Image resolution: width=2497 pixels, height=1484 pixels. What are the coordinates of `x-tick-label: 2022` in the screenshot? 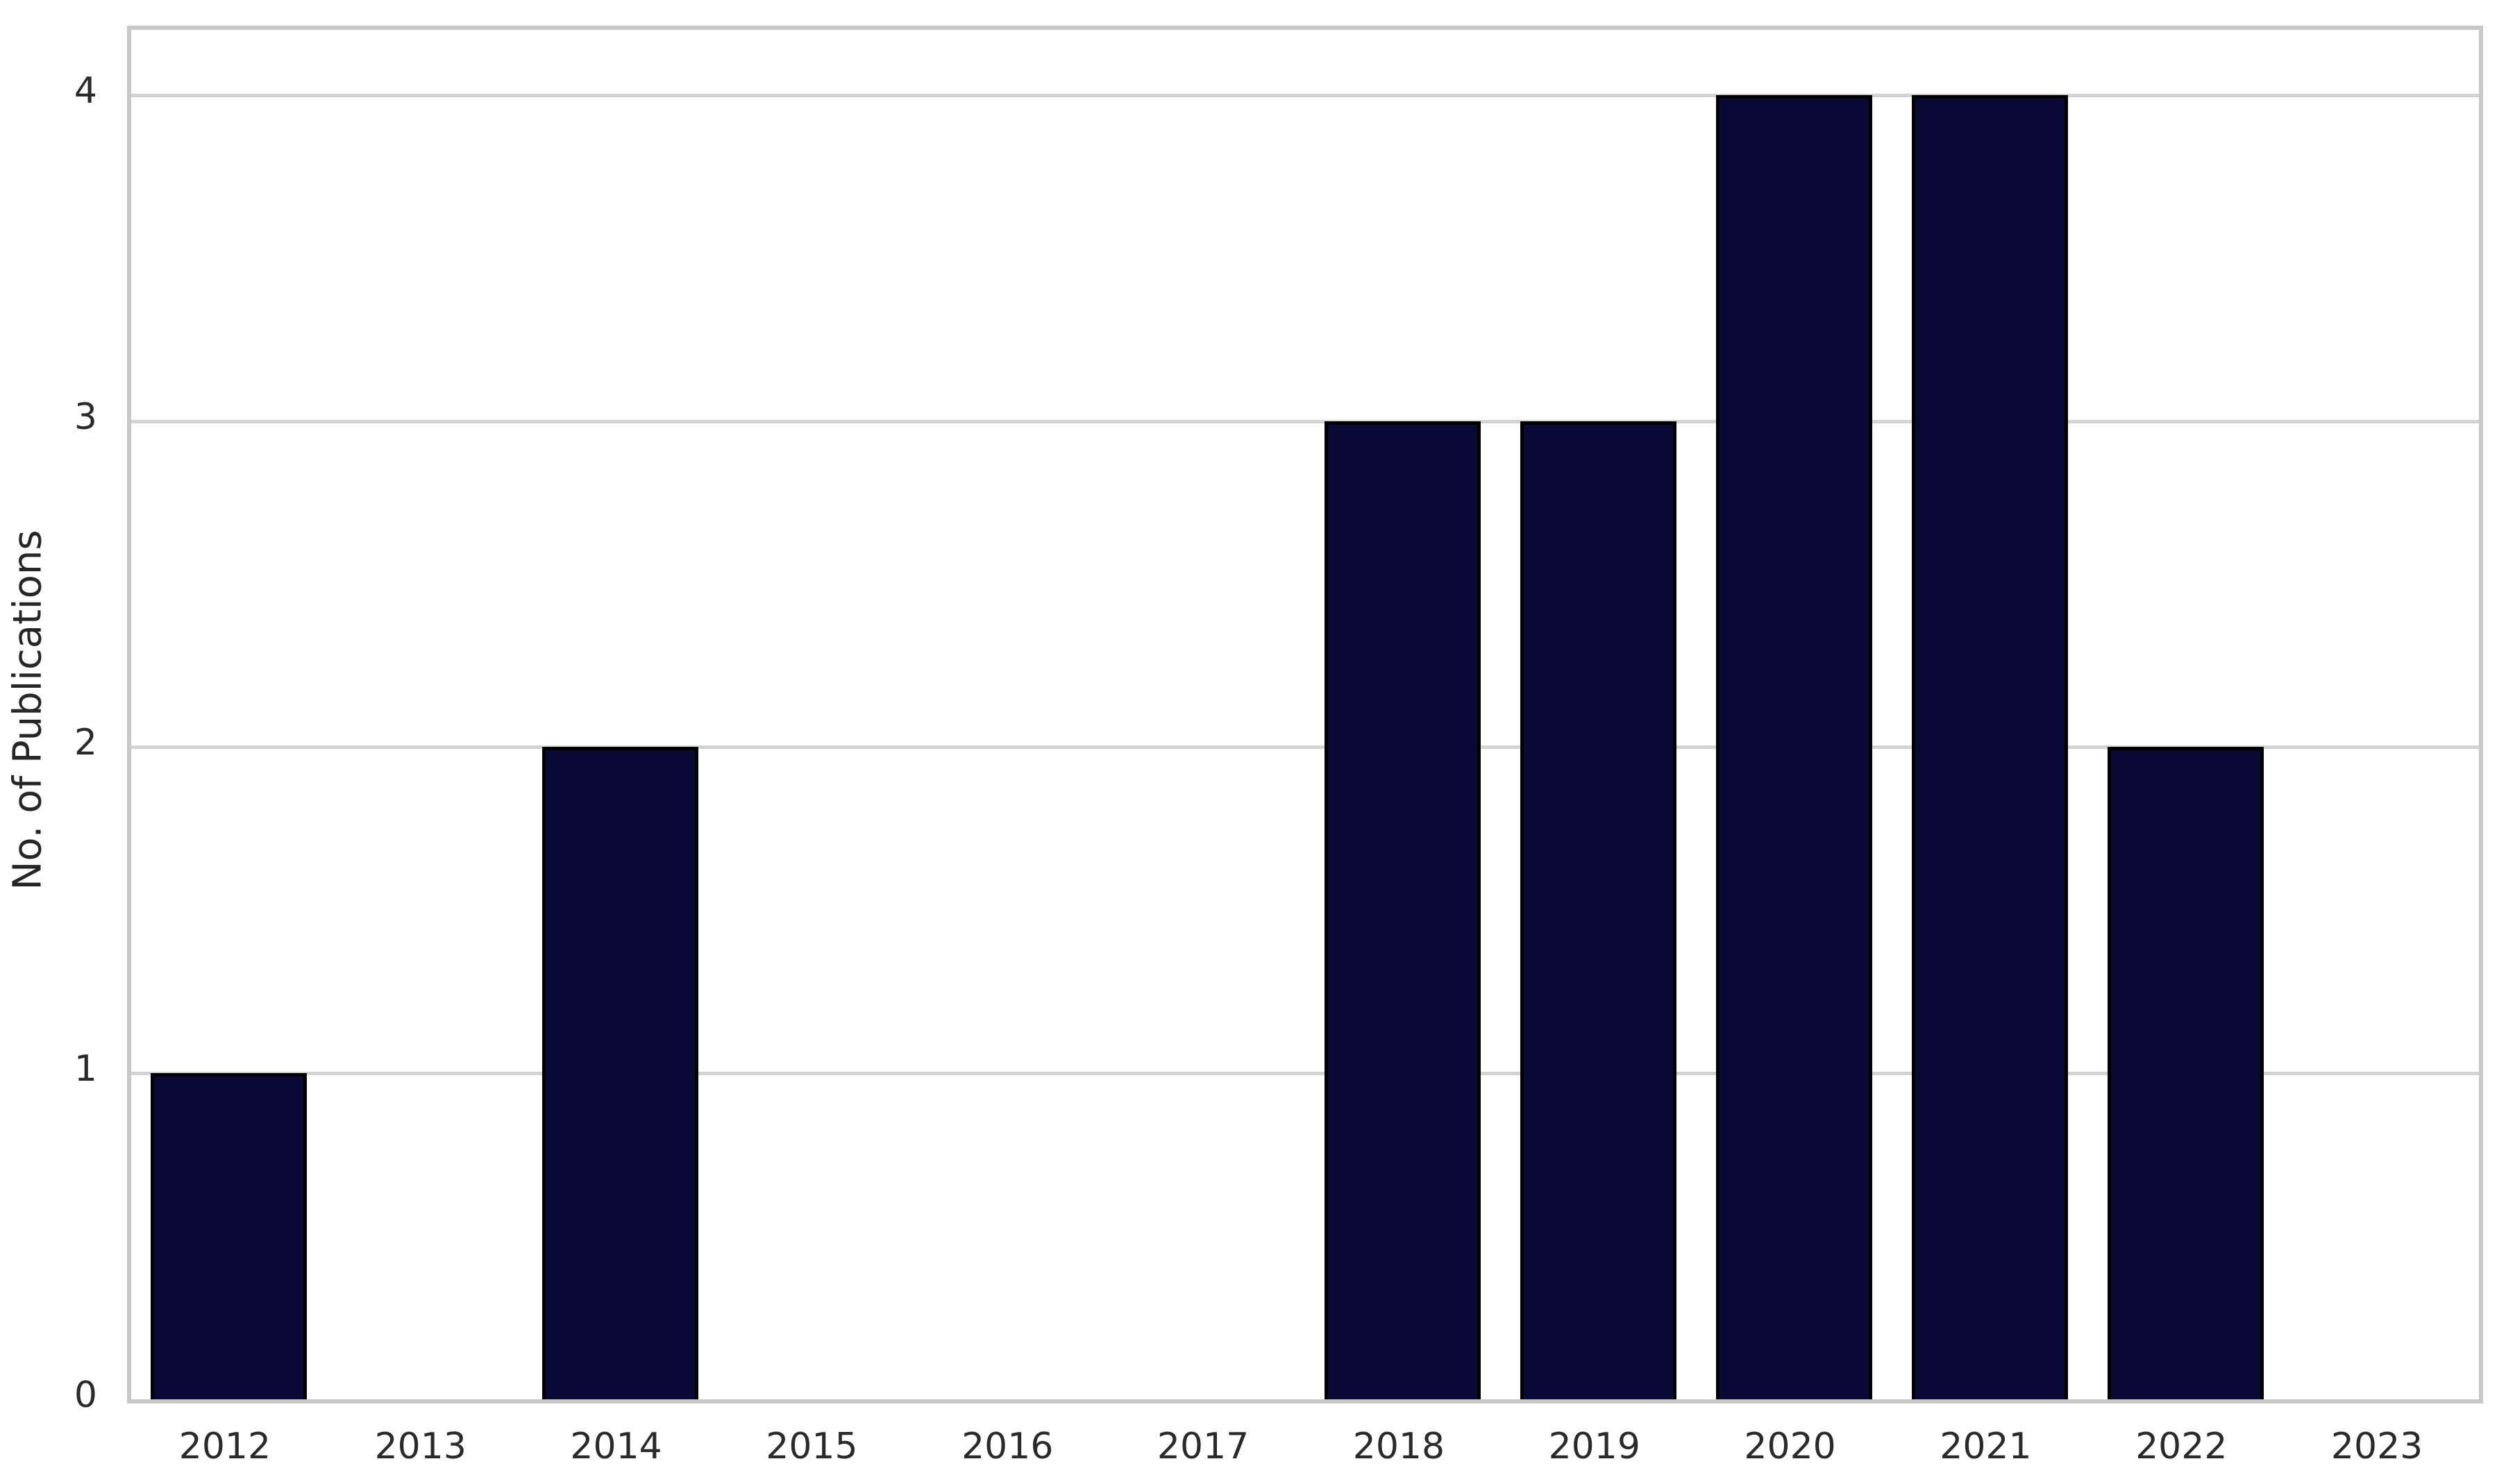 It's located at (2181, 1447).